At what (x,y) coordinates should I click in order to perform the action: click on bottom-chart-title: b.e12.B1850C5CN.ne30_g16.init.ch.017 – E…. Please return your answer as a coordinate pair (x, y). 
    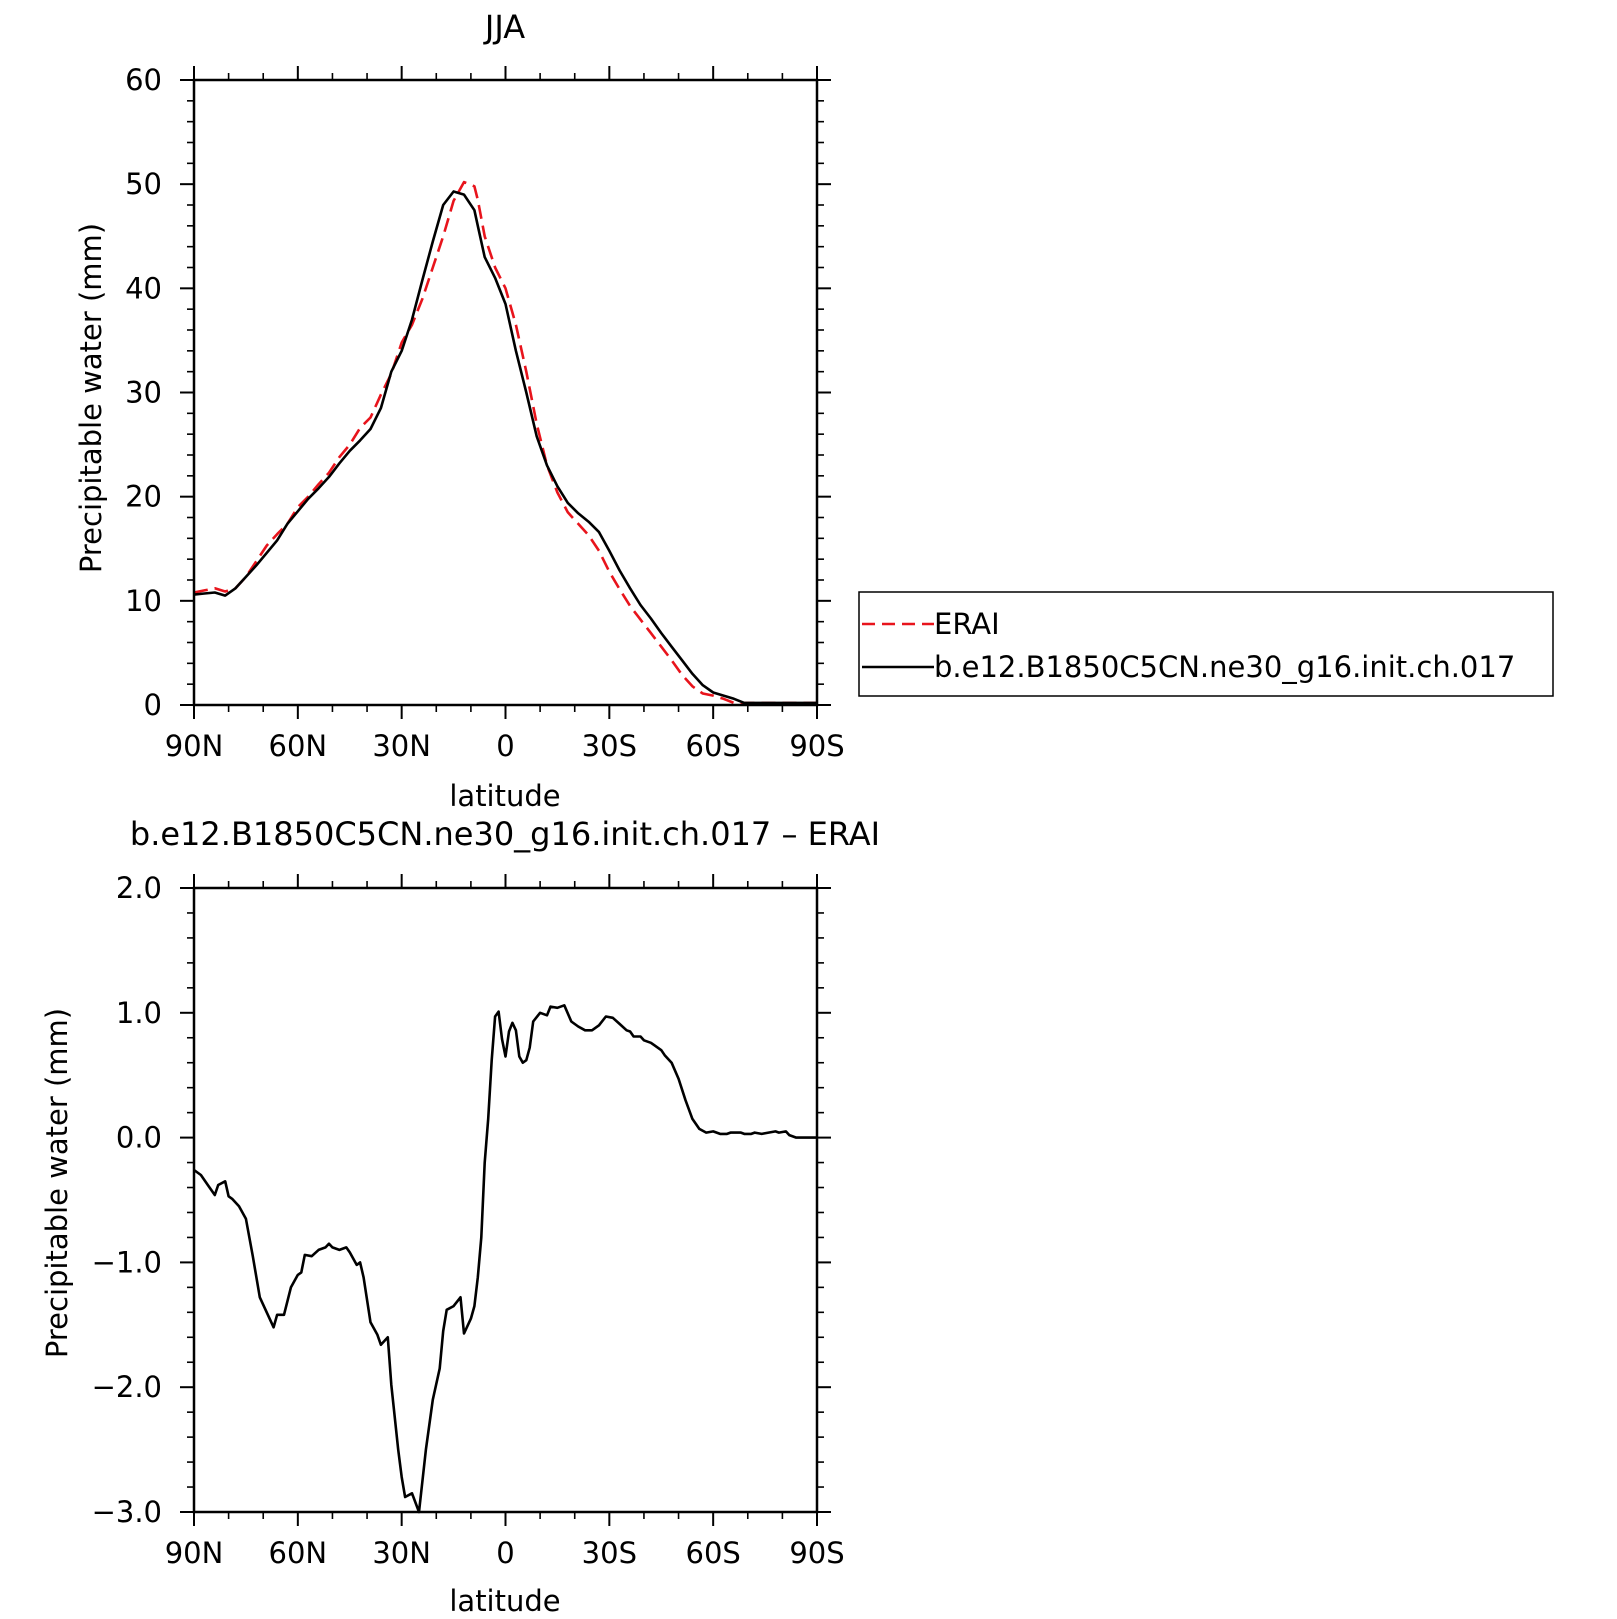
    Looking at the image, I should click on (505, 834).